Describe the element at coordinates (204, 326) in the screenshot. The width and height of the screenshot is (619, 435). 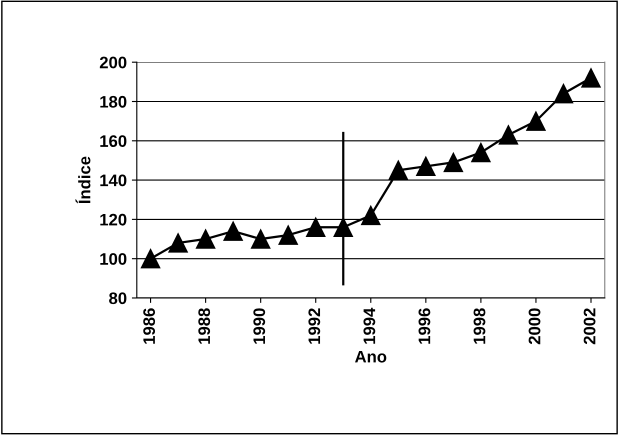
I see `x-tick-label: 1988` at that location.